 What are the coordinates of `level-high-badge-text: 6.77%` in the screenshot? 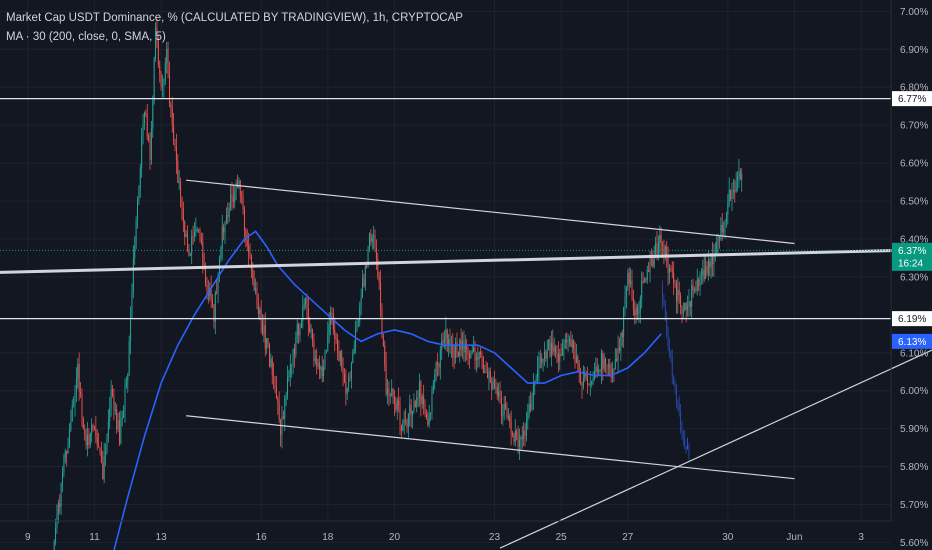 It's located at (912, 99).